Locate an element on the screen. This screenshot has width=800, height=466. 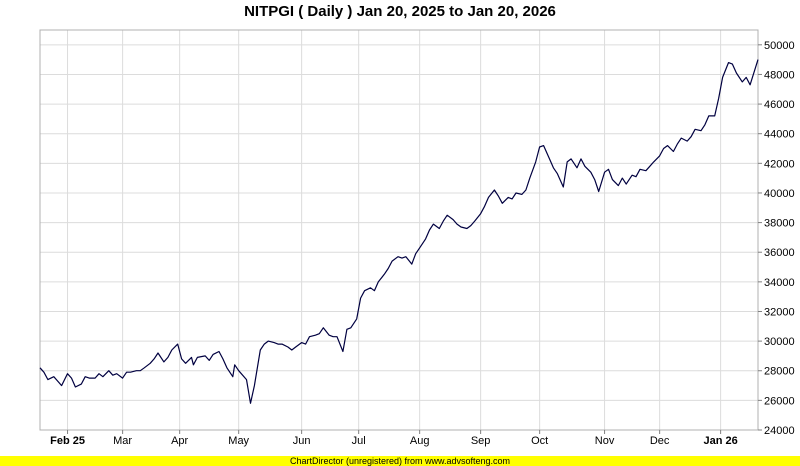
x-tick-label: Aug is located at coordinates (420, 441).